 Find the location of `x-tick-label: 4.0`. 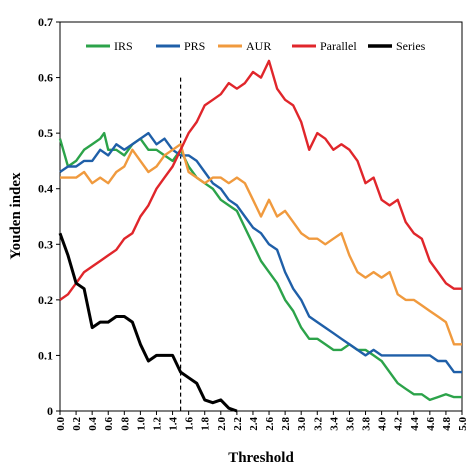

x-tick-label: 4.0 is located at coordinates (383, 424).